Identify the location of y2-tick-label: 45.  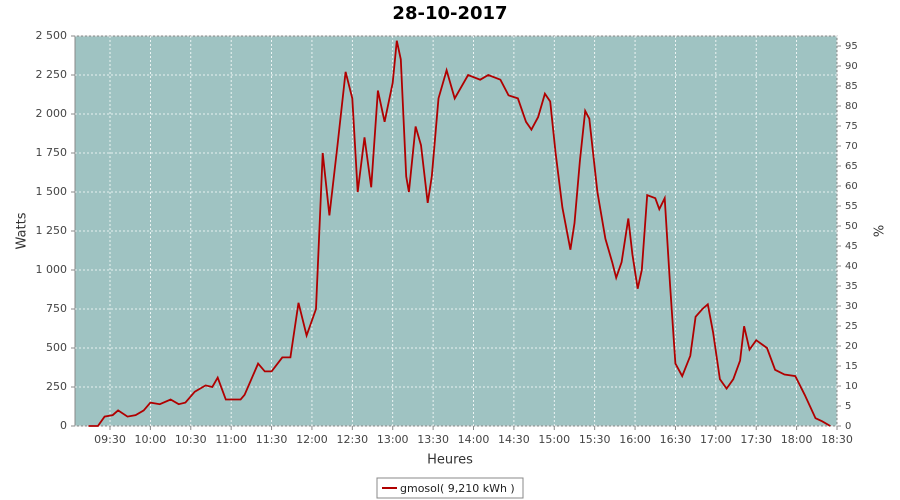
(851, 246).